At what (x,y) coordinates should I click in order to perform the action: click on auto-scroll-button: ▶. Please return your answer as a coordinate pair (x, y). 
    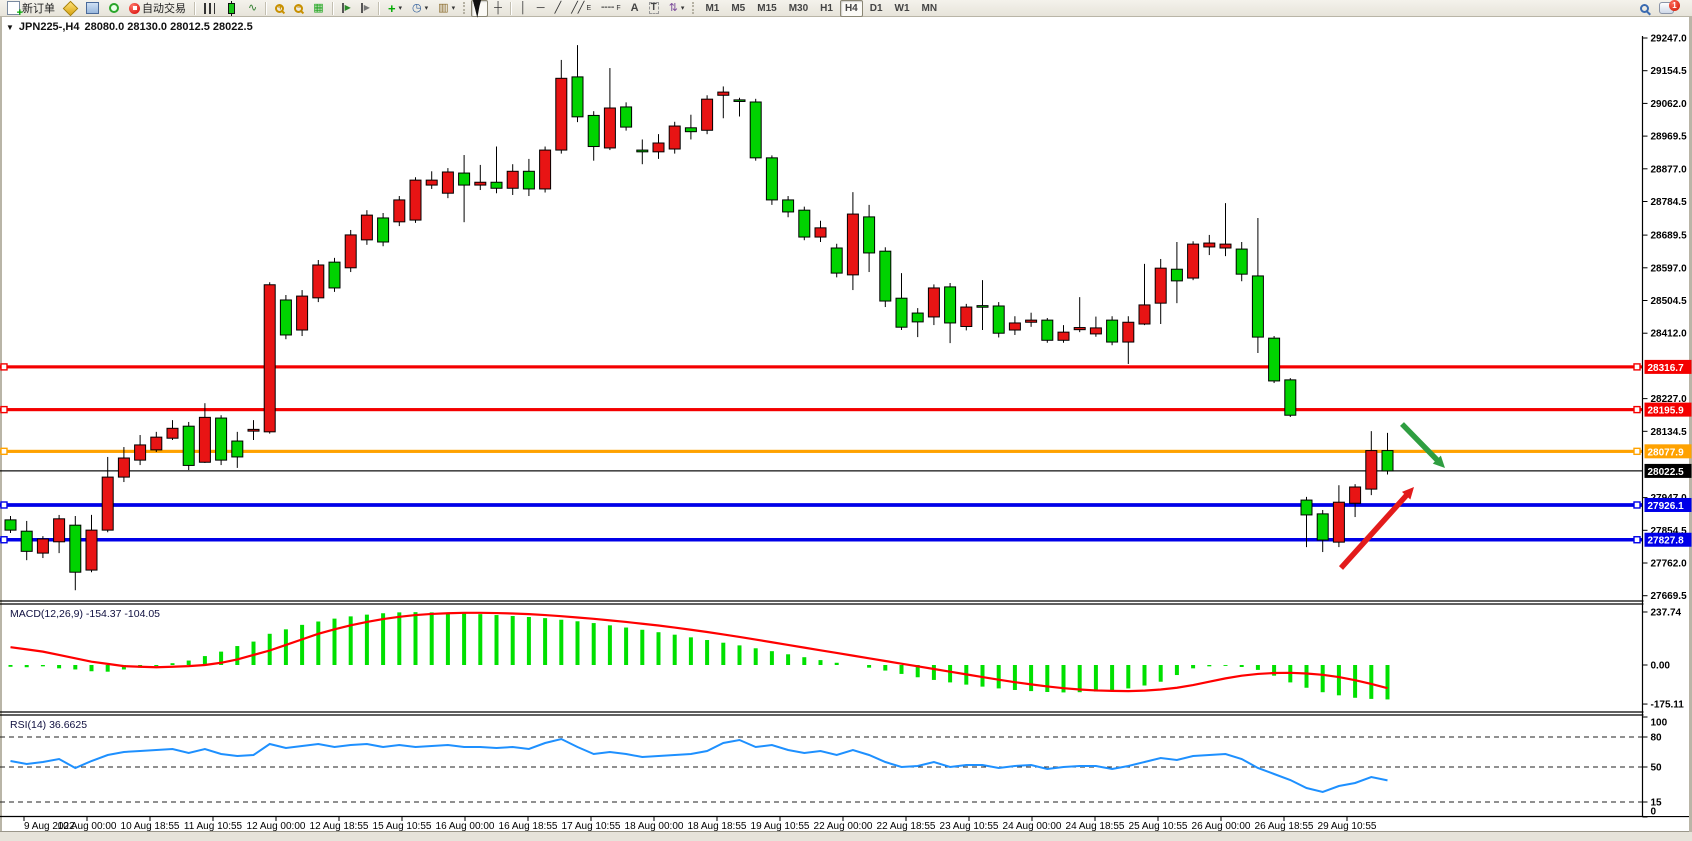
    Looking at the image, I should click on (346, 8).